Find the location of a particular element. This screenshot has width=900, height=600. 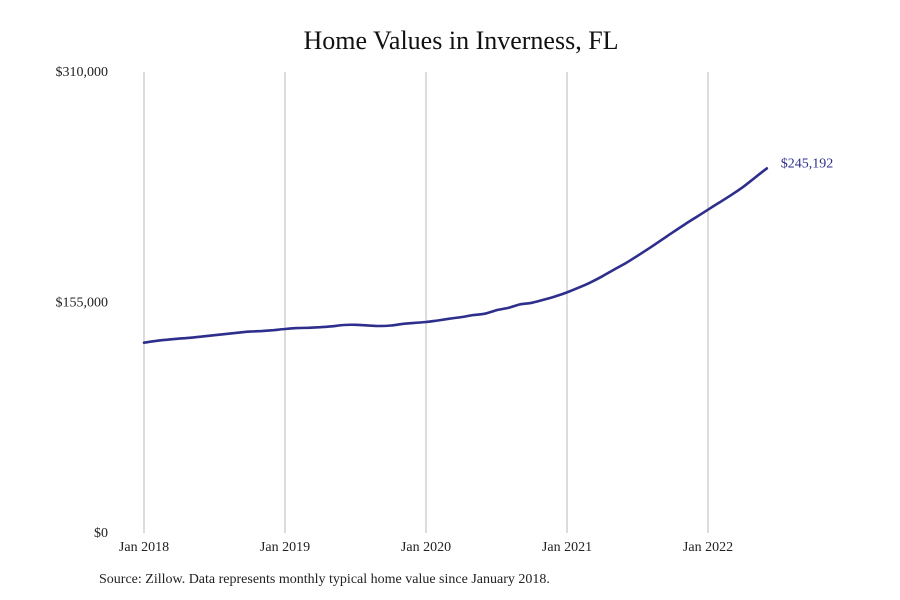

end-value-label: $245,192 is located at coordinates (807, 163).